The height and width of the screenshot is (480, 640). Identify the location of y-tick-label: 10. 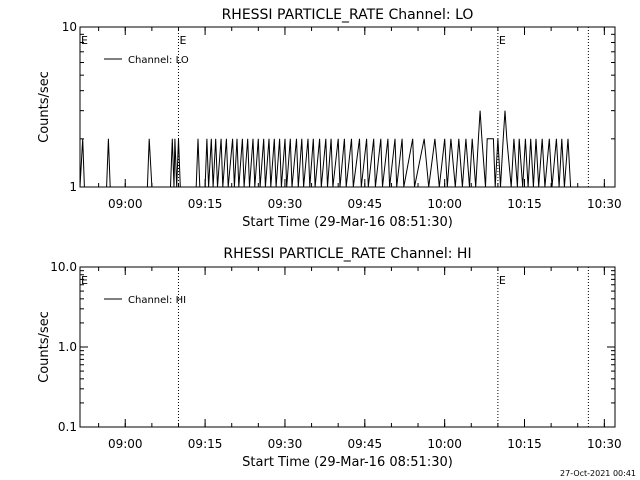
(69, 27).